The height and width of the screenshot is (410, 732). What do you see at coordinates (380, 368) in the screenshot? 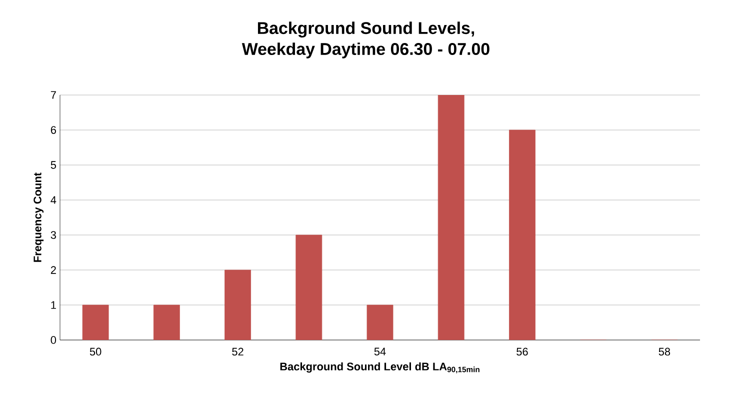
I see `x-axis-title: Background Sound Level dB LA$_{90,15min}$` at bounding box center [380, 368].